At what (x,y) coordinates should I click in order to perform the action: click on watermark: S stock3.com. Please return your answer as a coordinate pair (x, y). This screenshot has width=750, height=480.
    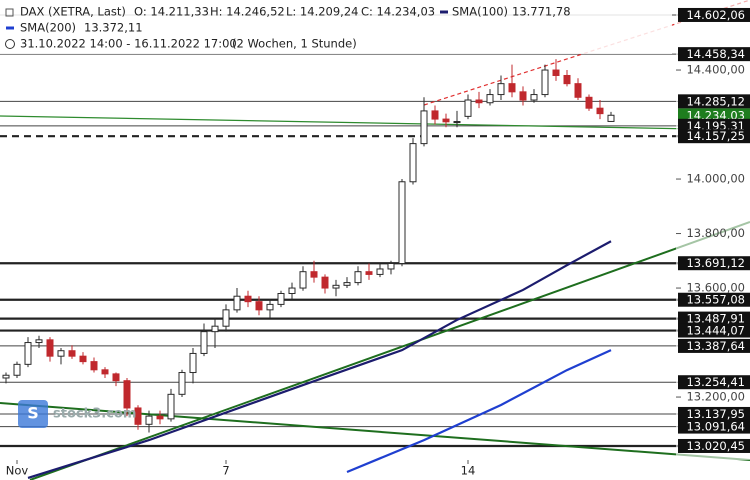
    Looking at the image, I should click on (77, 414).